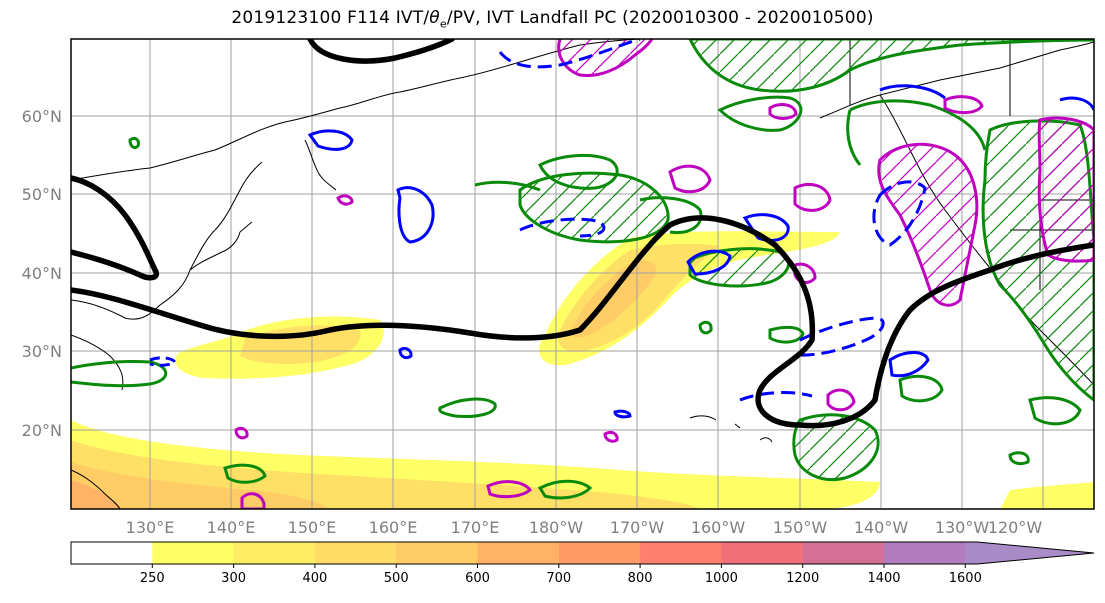 The image size is (1105, 603). Describe the element at coordinates (475, 527) in the screenshot. I see `lon-label: 170°E` at that location.